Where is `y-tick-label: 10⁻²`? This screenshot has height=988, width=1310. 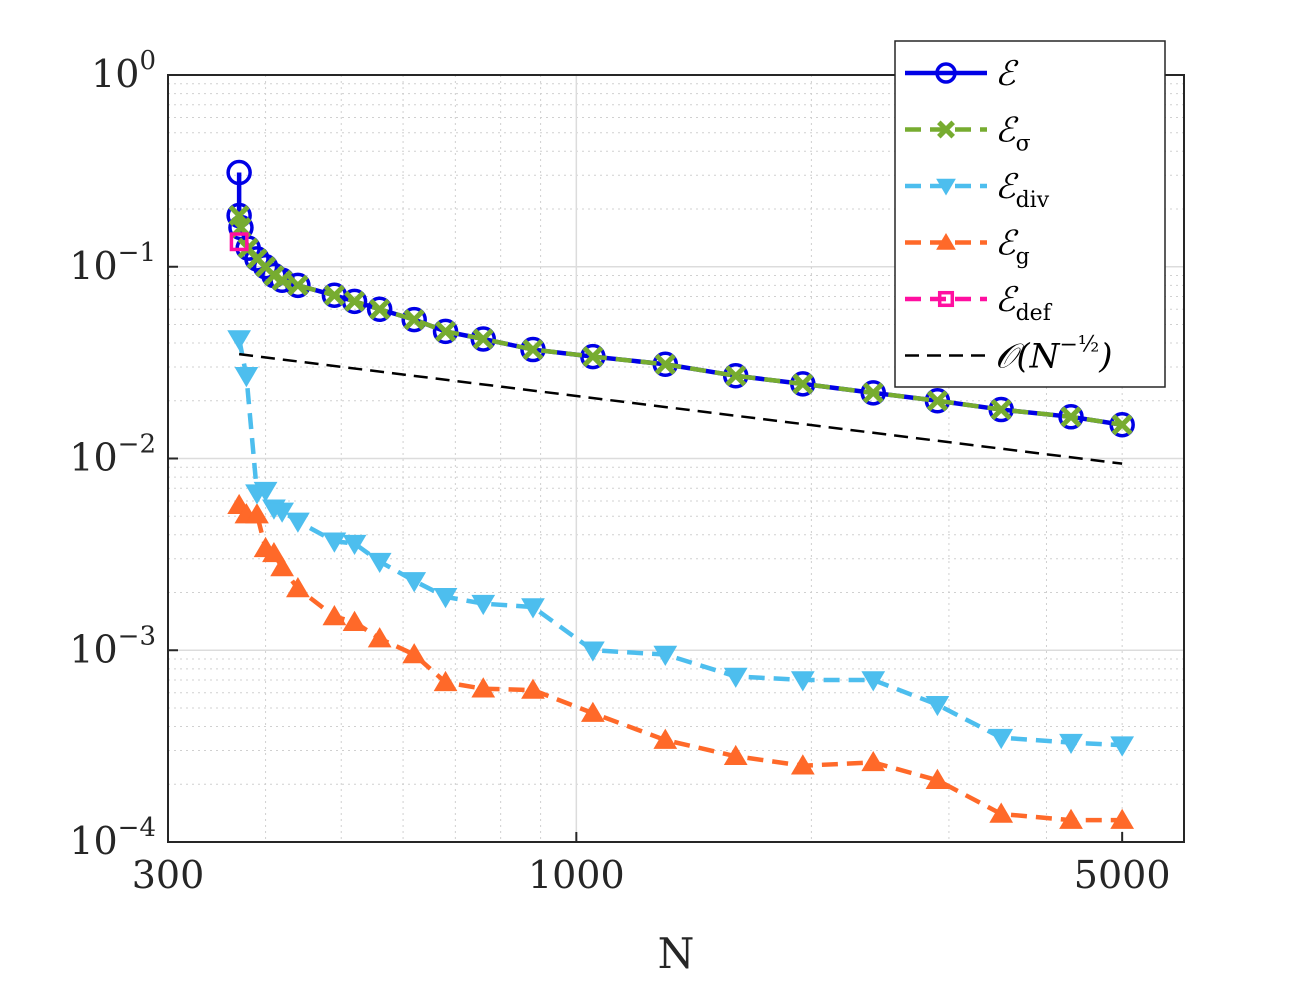
y-tick-label: 10⁻² is located at coordinates (112, 455).